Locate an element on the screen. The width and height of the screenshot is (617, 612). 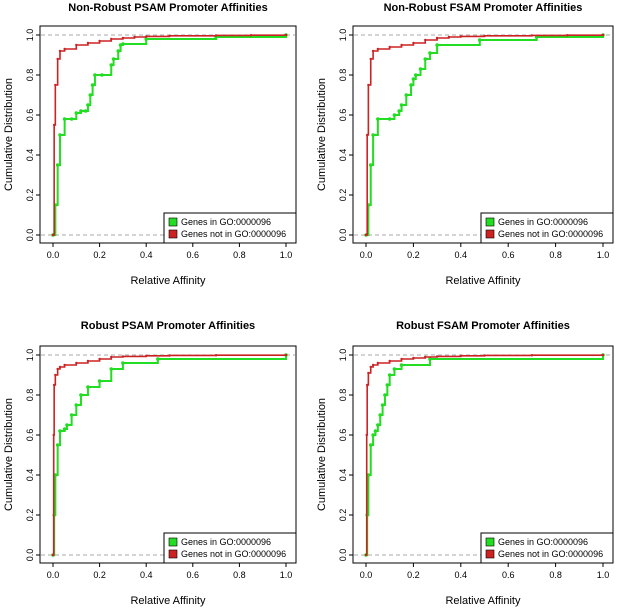
legend-box is located at coordinates (230, 228).